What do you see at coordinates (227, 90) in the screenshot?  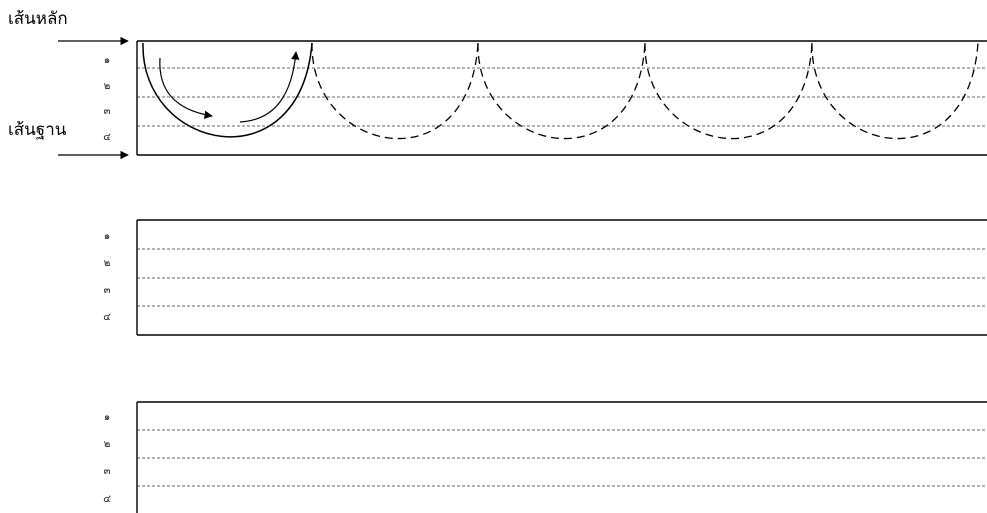 I see `solid-curve-stroke` at bounding box center [227, 90].